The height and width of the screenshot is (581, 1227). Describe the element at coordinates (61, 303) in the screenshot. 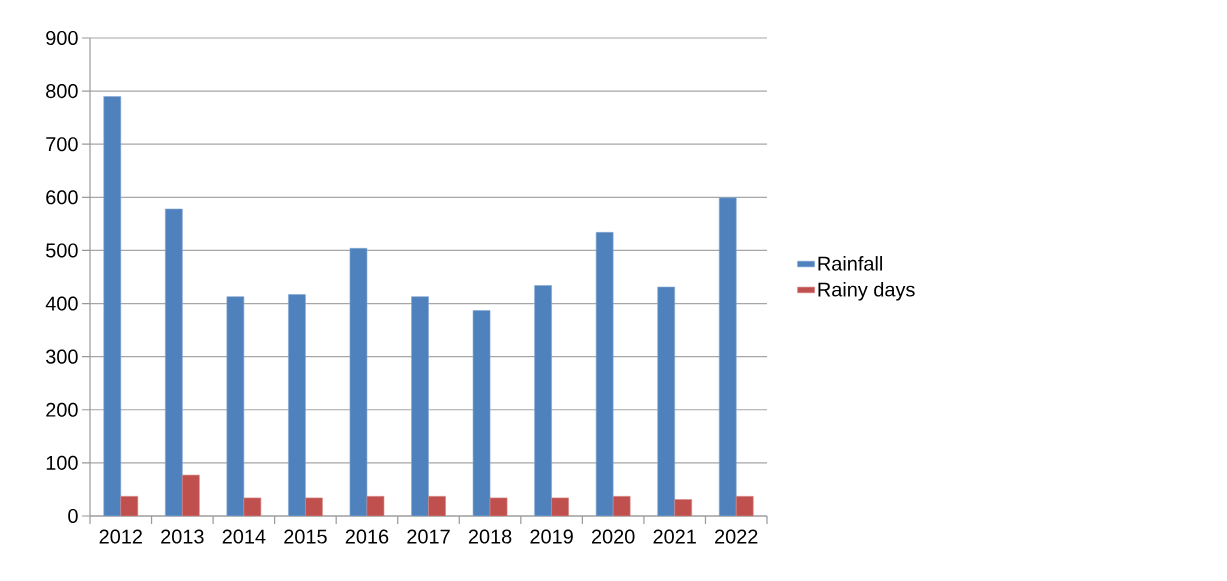

I see `y-tick-label: 400` at that location.